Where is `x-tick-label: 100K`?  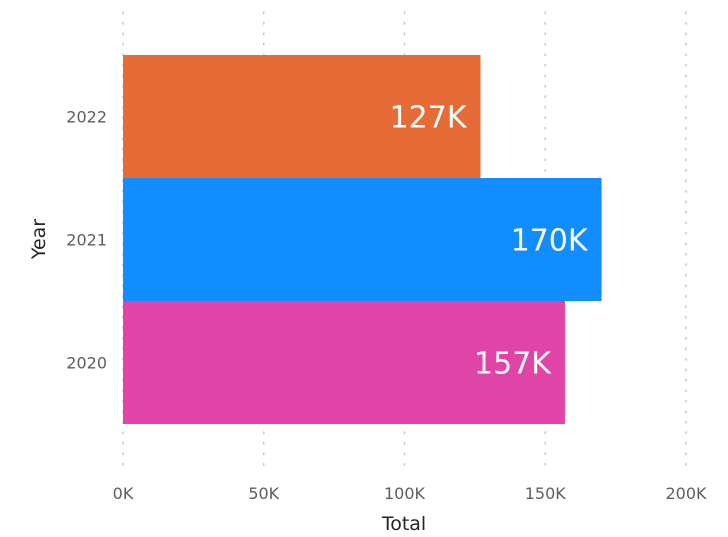 x-tick-label: 100K is located at coordinates (405, 493).